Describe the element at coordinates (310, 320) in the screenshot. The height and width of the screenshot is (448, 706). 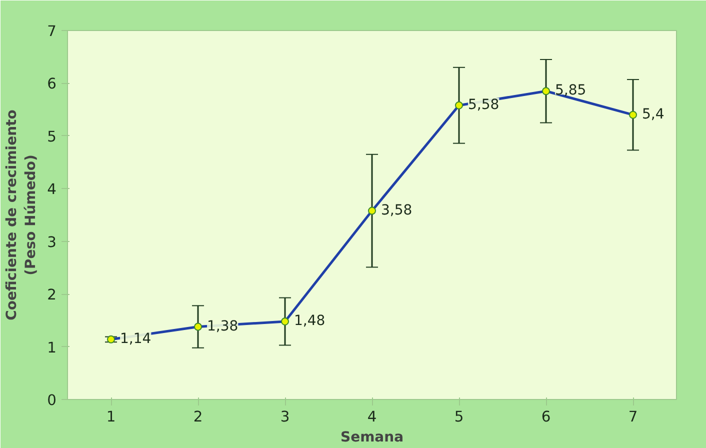
I see `data-label: 1,48` at that location.